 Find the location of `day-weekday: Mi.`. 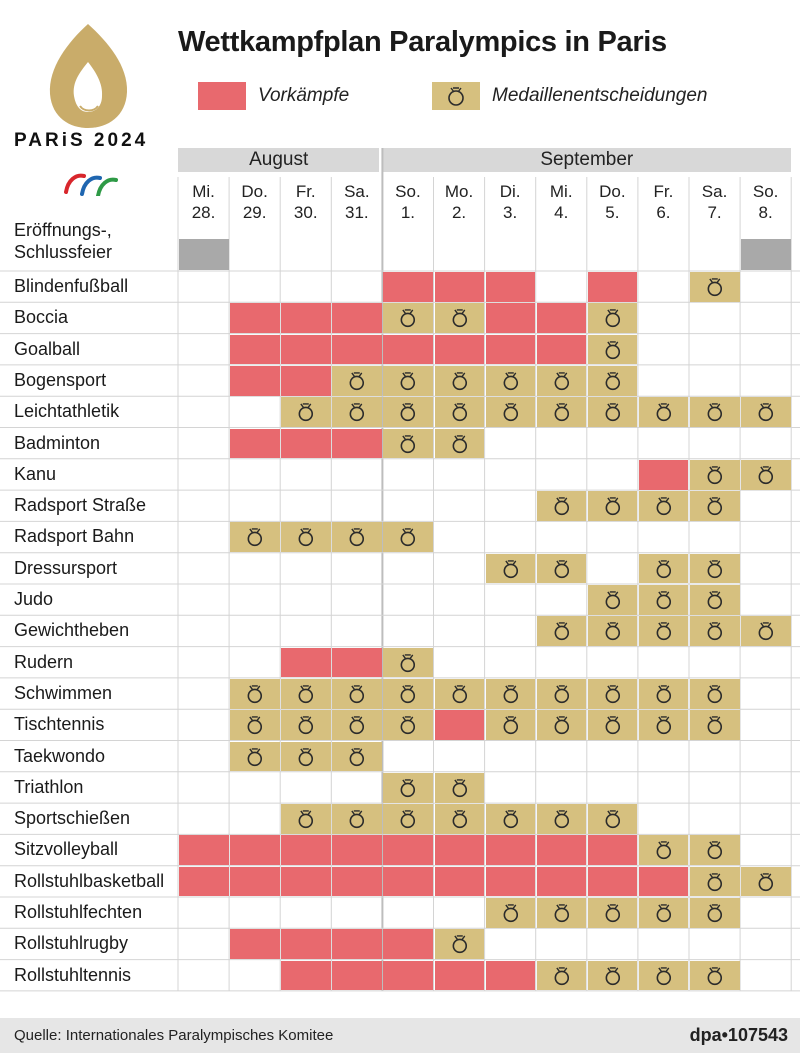

day-weekday: Mi. is located at coordinates (561, 191).